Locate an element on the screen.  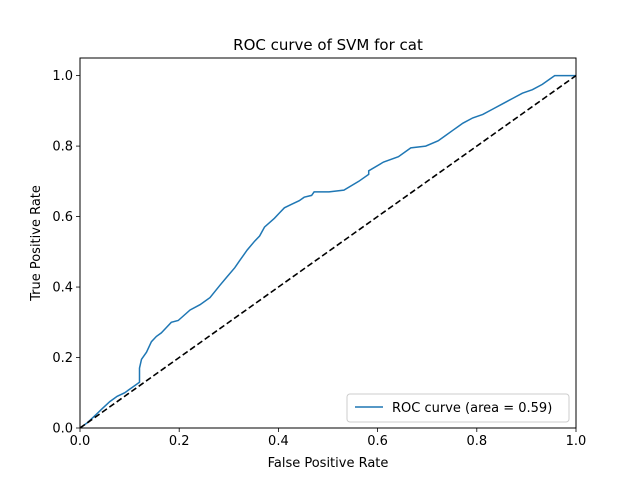
x-tick-label: 0.6 is located at coordinates (377, 441).